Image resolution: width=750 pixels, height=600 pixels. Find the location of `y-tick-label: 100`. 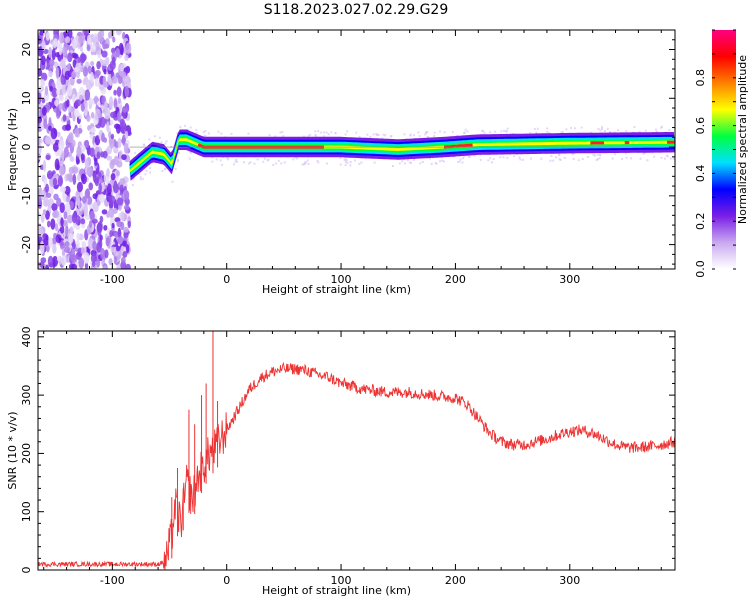

y-tick-label: 100 is located at coordinates (26, 511).